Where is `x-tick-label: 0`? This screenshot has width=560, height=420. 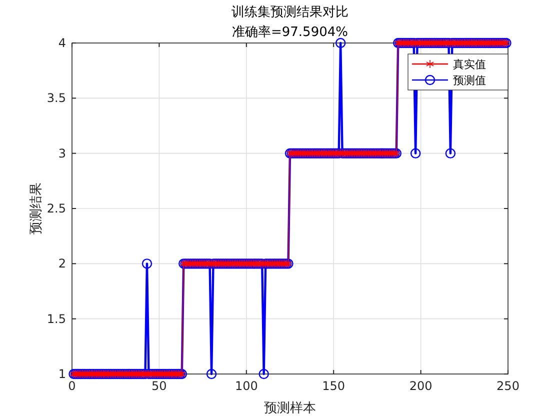 x-tick-label: 0 is located at coordinates (72, 386).